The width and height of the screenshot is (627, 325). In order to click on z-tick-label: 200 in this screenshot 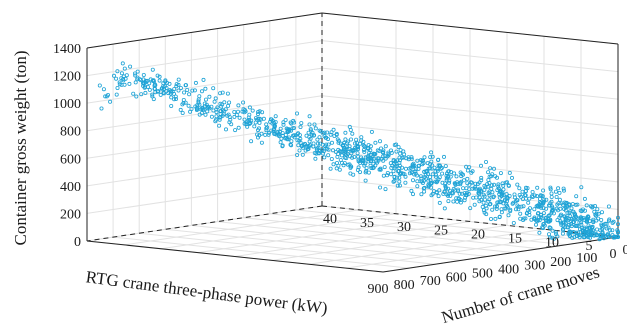, I will do `click(70, 214)`.